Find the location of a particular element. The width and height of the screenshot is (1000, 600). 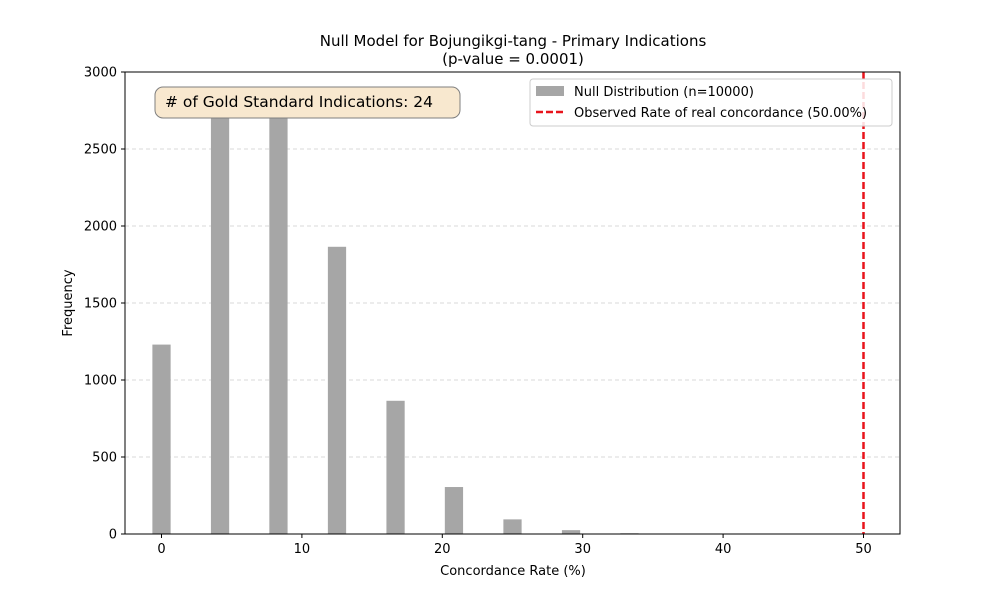

y-axis: 0 500 1000 1500 2000 2500 3000 is located at coordinates (104, 304).